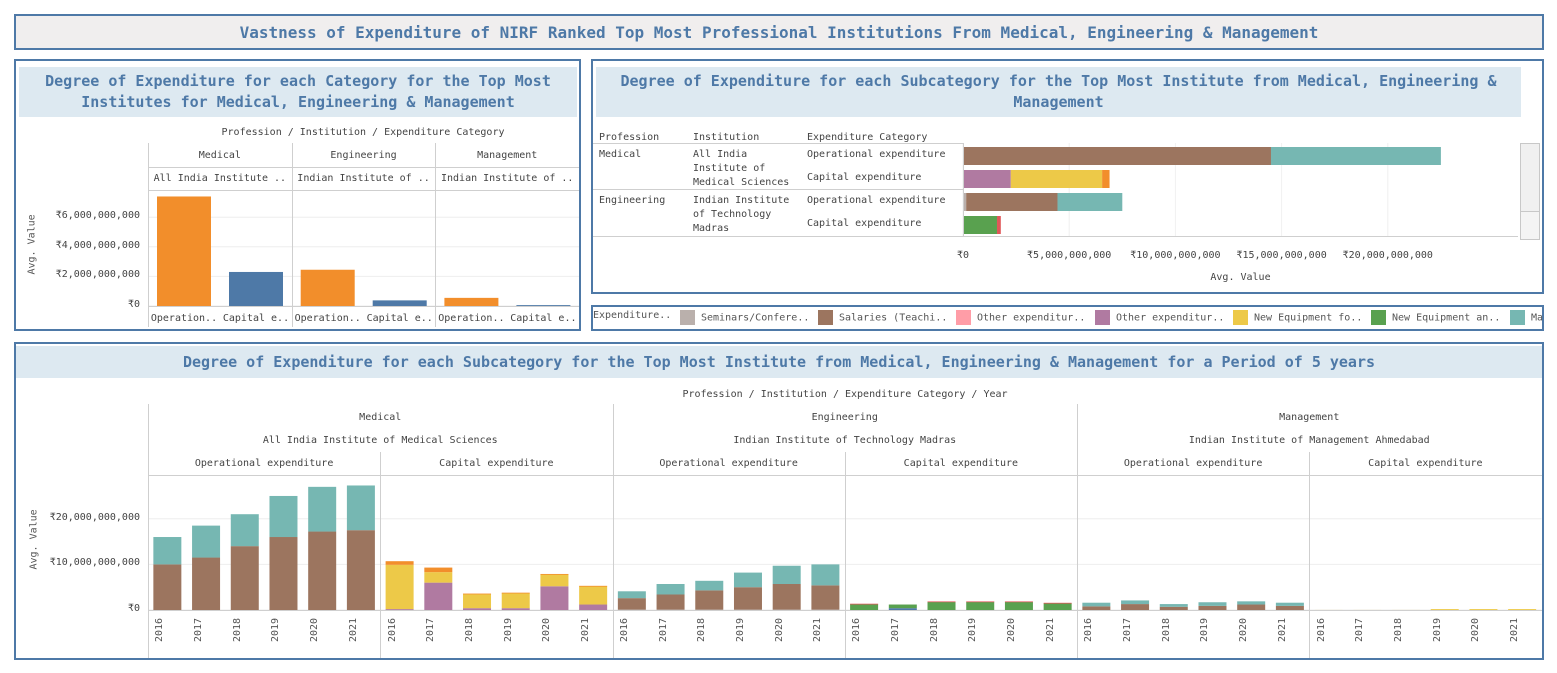 The width and height of the screenshot is (1557, 673). What do you see at coordinates (363, 155) in the screenshot?
I see `profession-header: Engineering` at bounding box center [363, 155].